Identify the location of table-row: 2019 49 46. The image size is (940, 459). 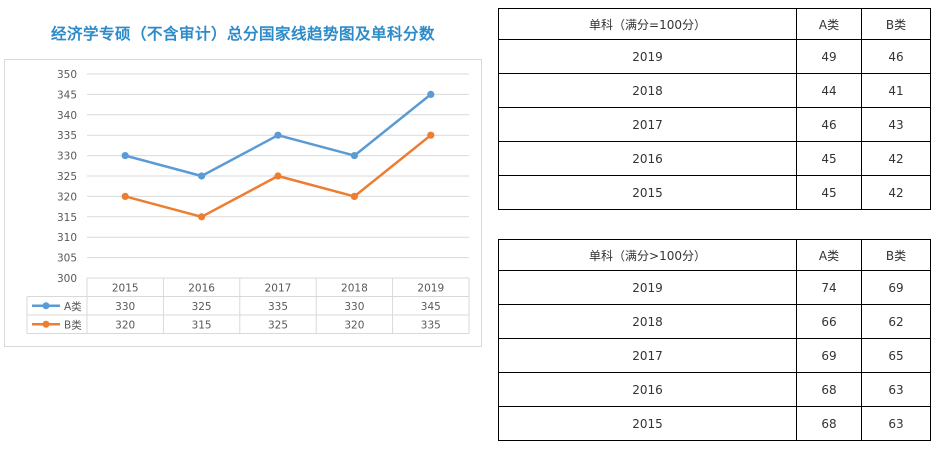
(714, 56).